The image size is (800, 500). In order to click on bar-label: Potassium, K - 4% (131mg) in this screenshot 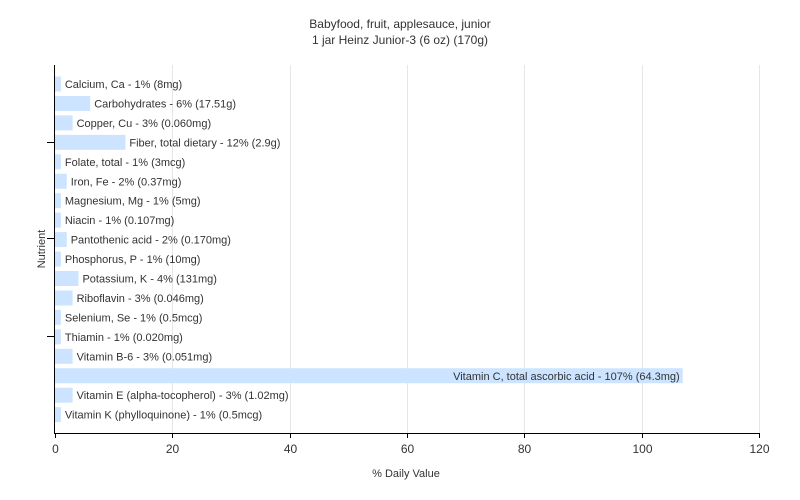, I will do `click(149, 280)`.